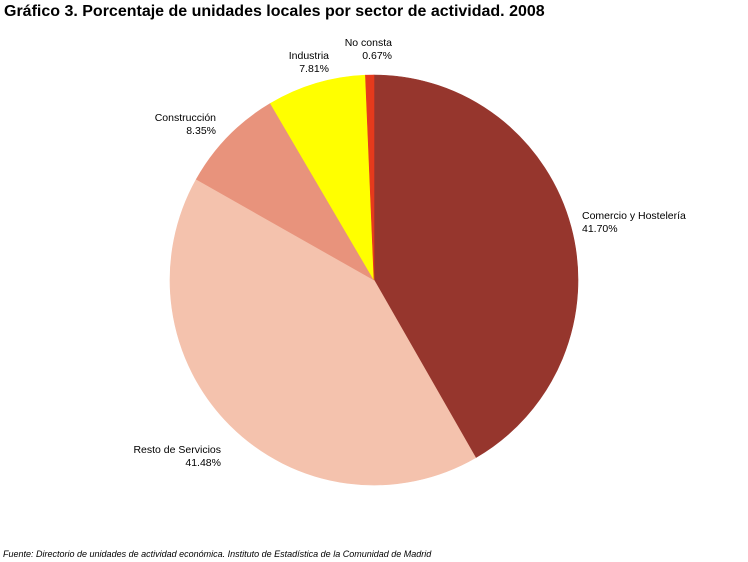 The height and width of the screenshot is (562, 748). I want to click on slice-label-construccion: Construcción 8.35%, so click(185, 124).